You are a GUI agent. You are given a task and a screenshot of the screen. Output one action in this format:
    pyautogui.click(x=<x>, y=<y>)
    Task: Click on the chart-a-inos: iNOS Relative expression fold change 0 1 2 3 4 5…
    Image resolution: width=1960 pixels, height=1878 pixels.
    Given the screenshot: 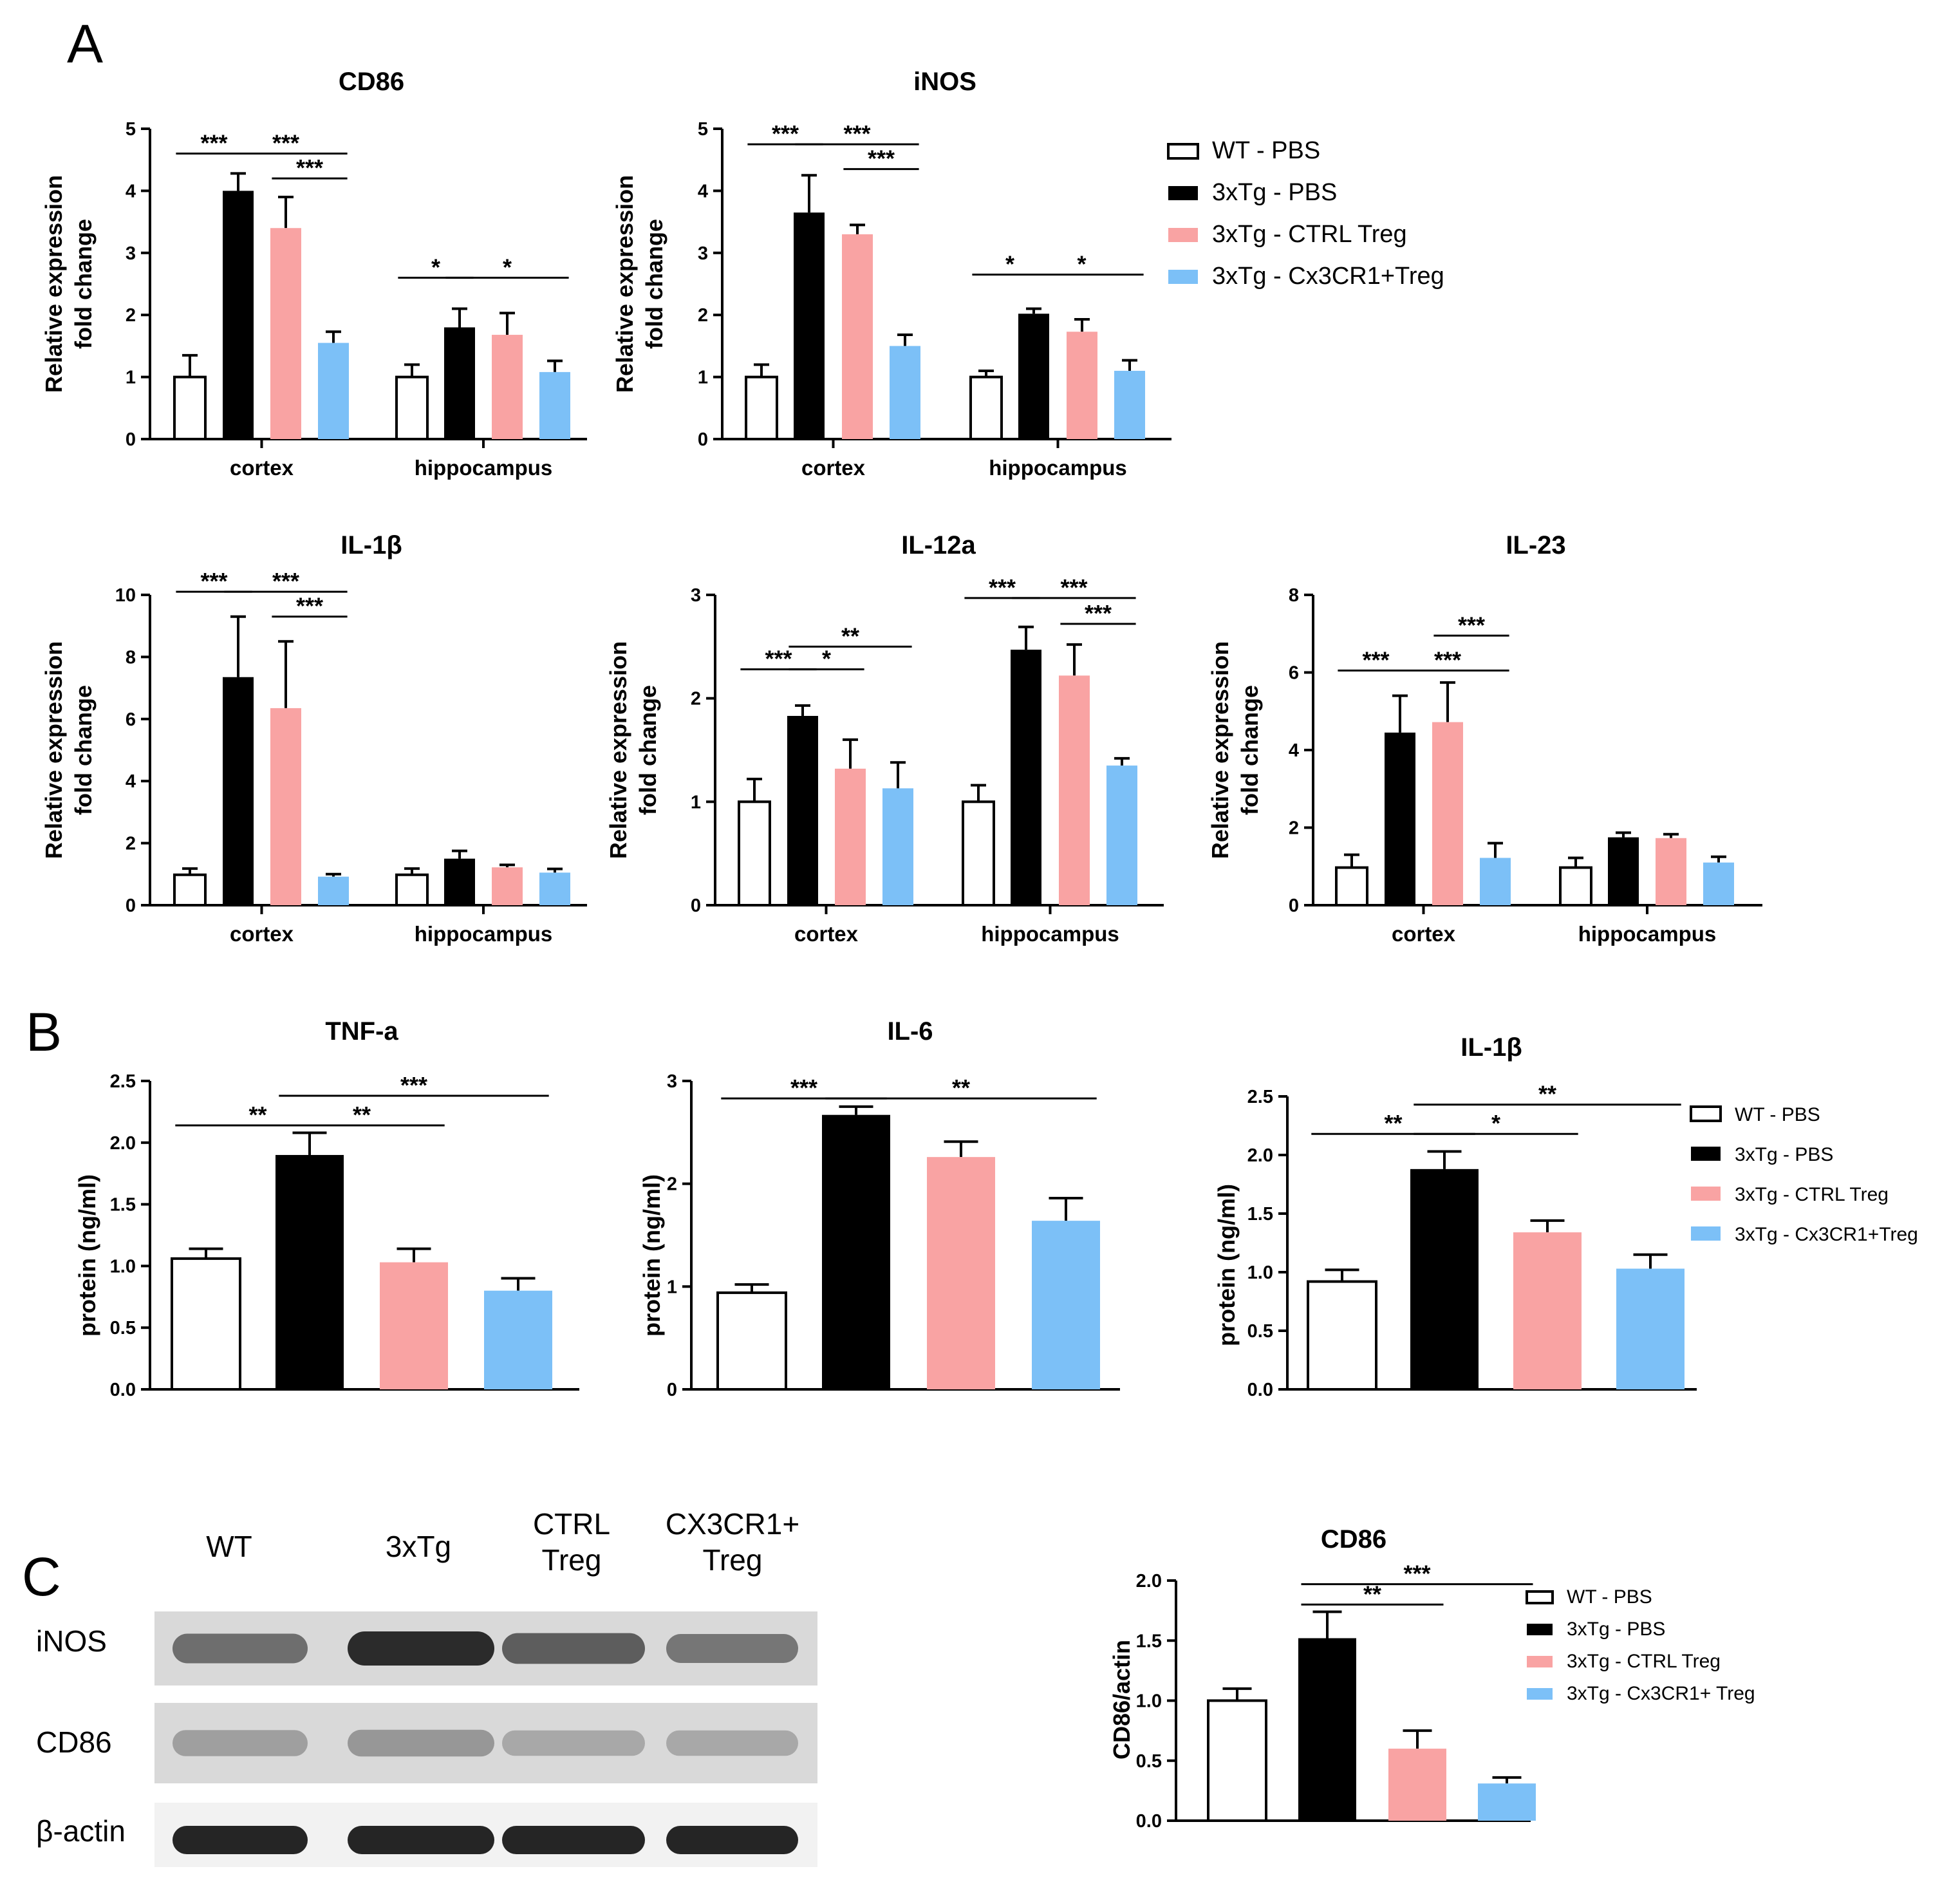 What is the action you would take?
    pyautogui.click(x=891, y=274)
    